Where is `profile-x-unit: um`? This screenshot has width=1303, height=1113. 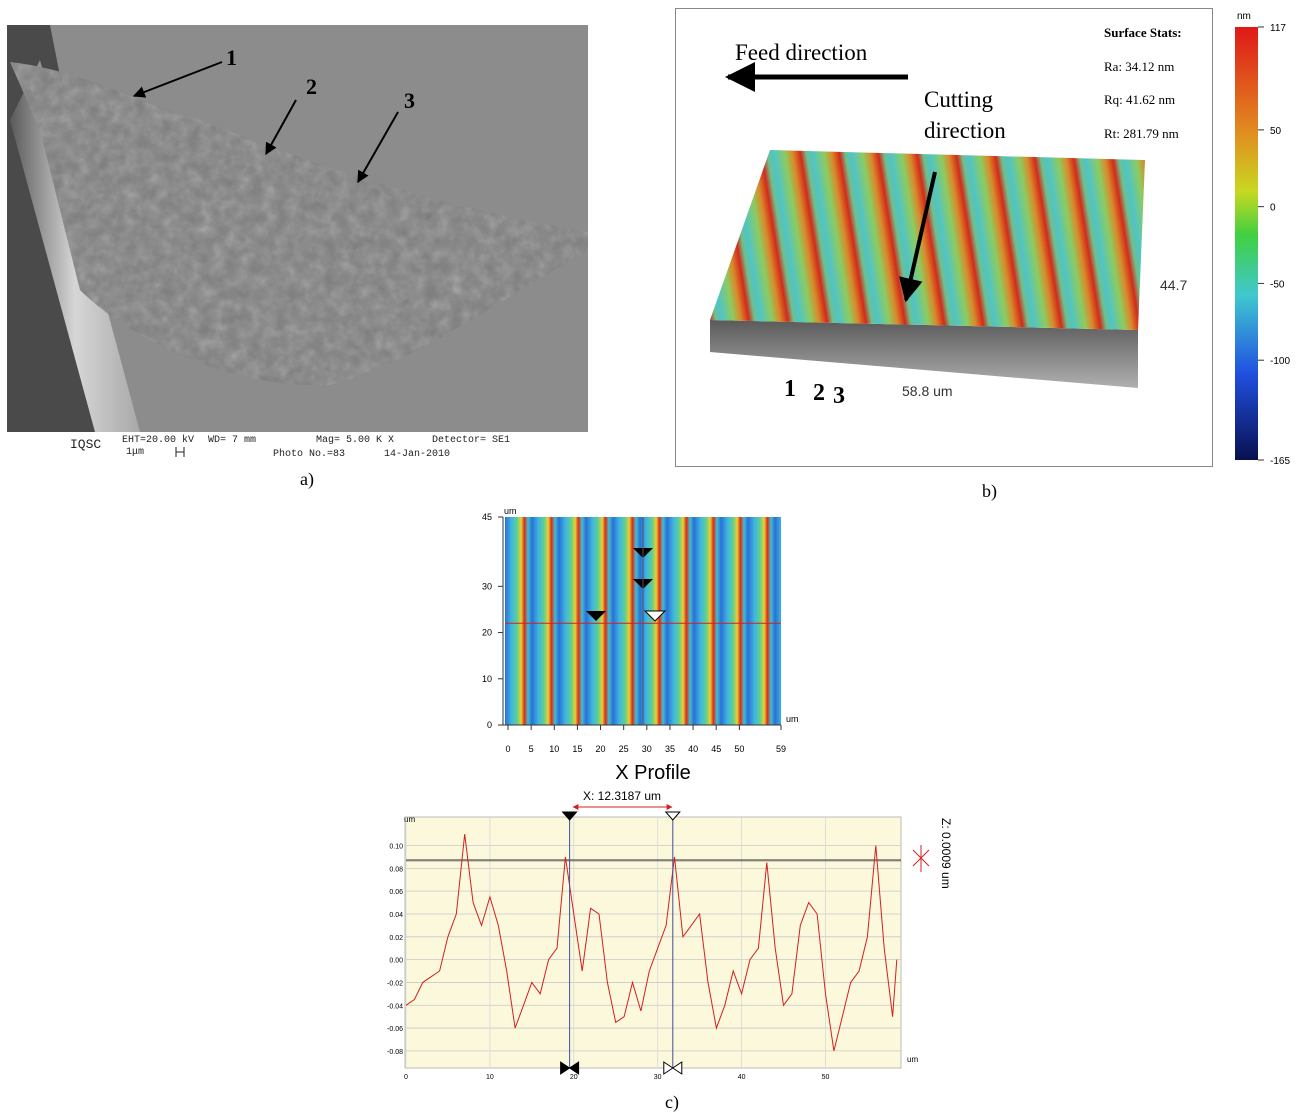 profile-x-unit: um is located at coordinates (912, 1059).